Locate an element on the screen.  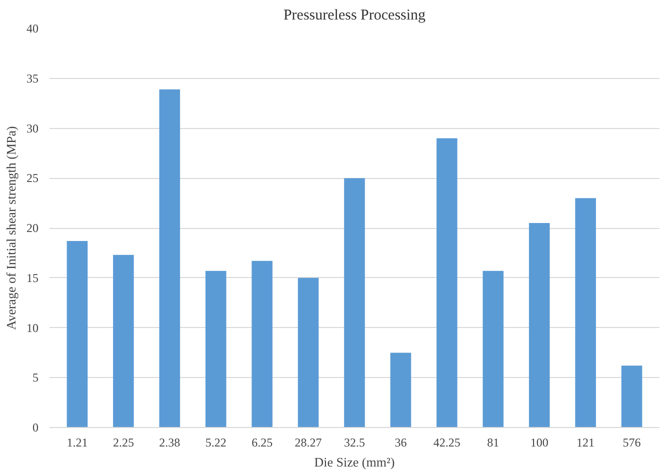
y-tick-label: 10 is located at coordinates (32, 327).